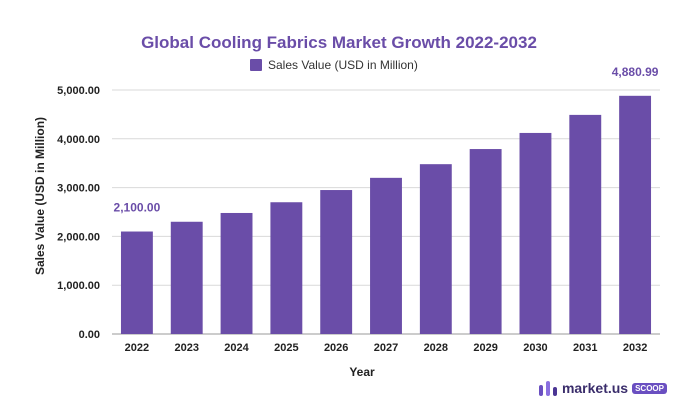 The image size is (679, 407). Describe the element at coordinates (535, 348) in the screenshot. I see `x-tick-label: 2030` at that location.